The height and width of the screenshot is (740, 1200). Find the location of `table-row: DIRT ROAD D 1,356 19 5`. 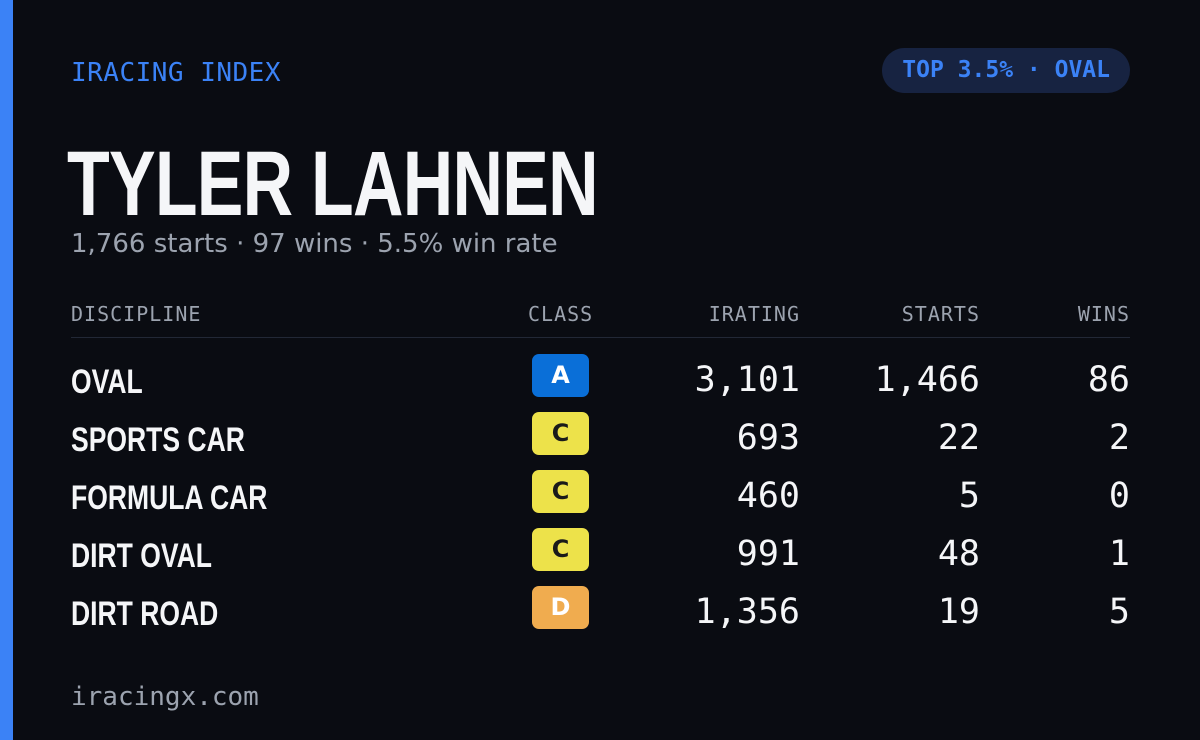

table-row: DIRT ROAD D 1,356 19 5 is located at coordinates (600, 601).